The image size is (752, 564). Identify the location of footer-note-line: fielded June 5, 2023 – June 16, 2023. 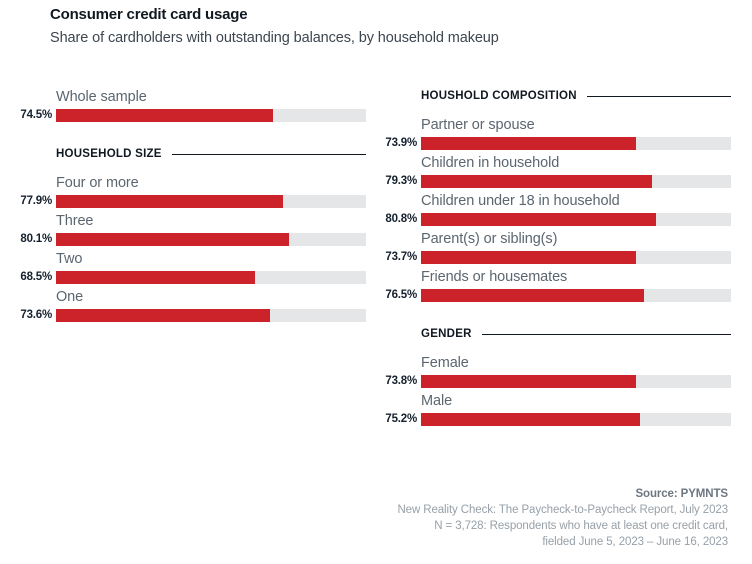
(635, 542).